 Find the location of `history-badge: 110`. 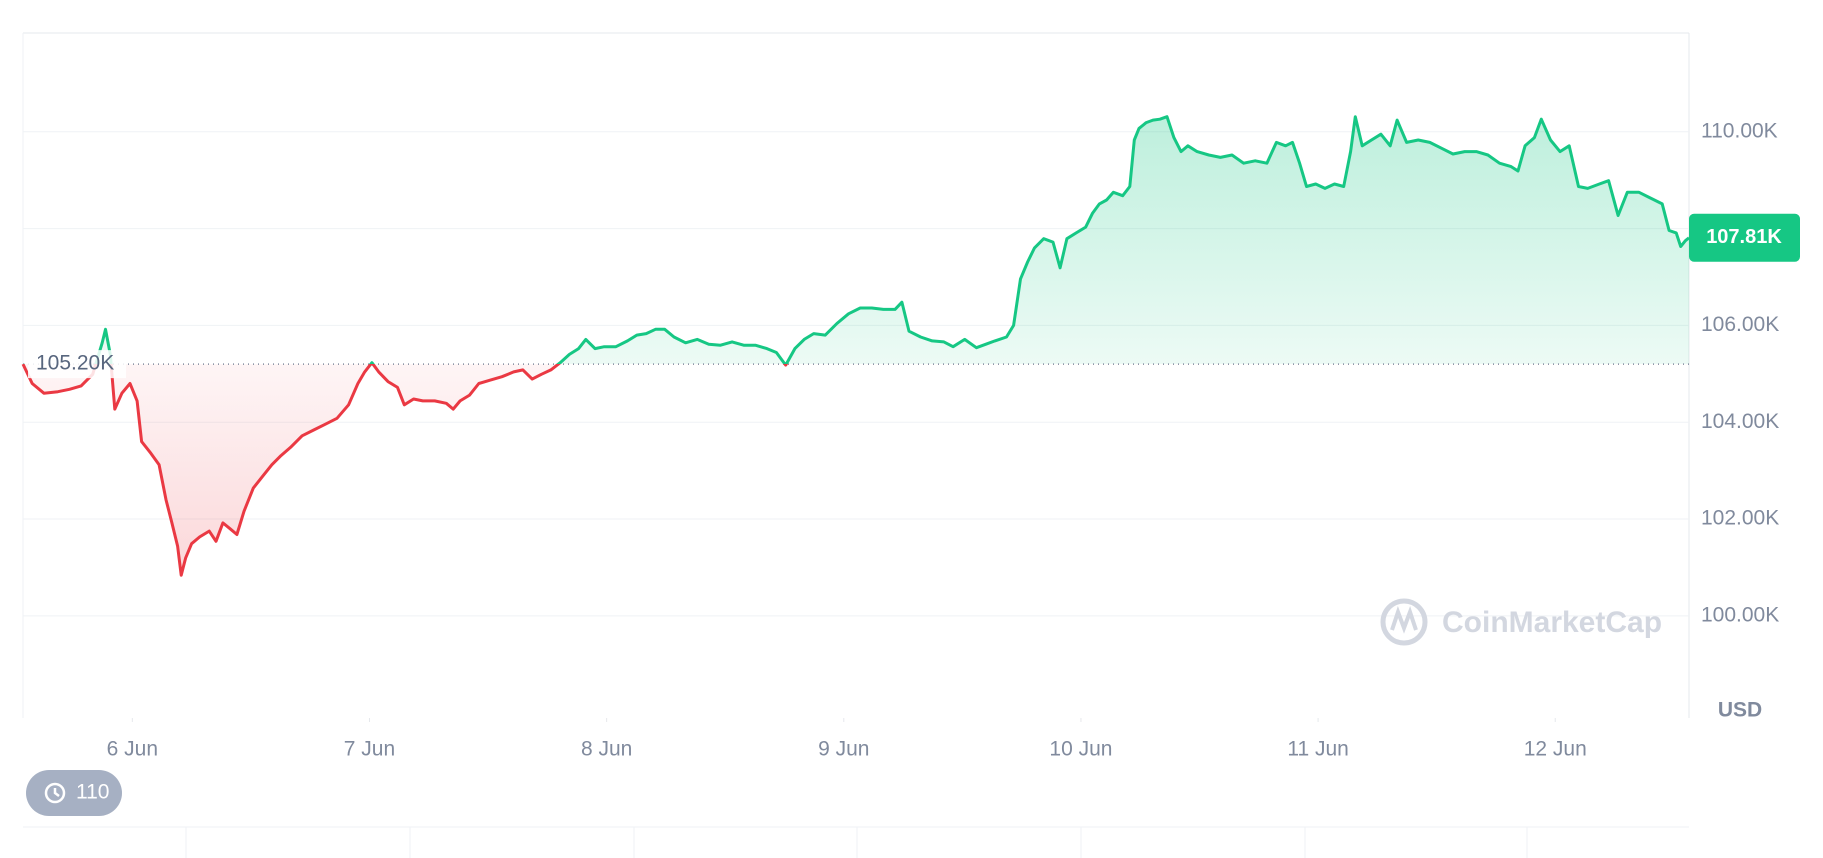

history-badge: 110 is located at coordinates (74, 793).